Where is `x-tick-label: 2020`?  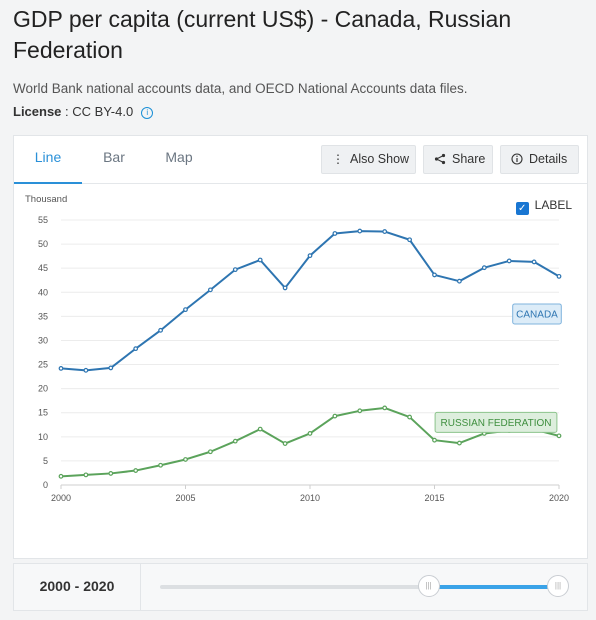 x-tick-label: 2020 is located at coordinates (559, 498).